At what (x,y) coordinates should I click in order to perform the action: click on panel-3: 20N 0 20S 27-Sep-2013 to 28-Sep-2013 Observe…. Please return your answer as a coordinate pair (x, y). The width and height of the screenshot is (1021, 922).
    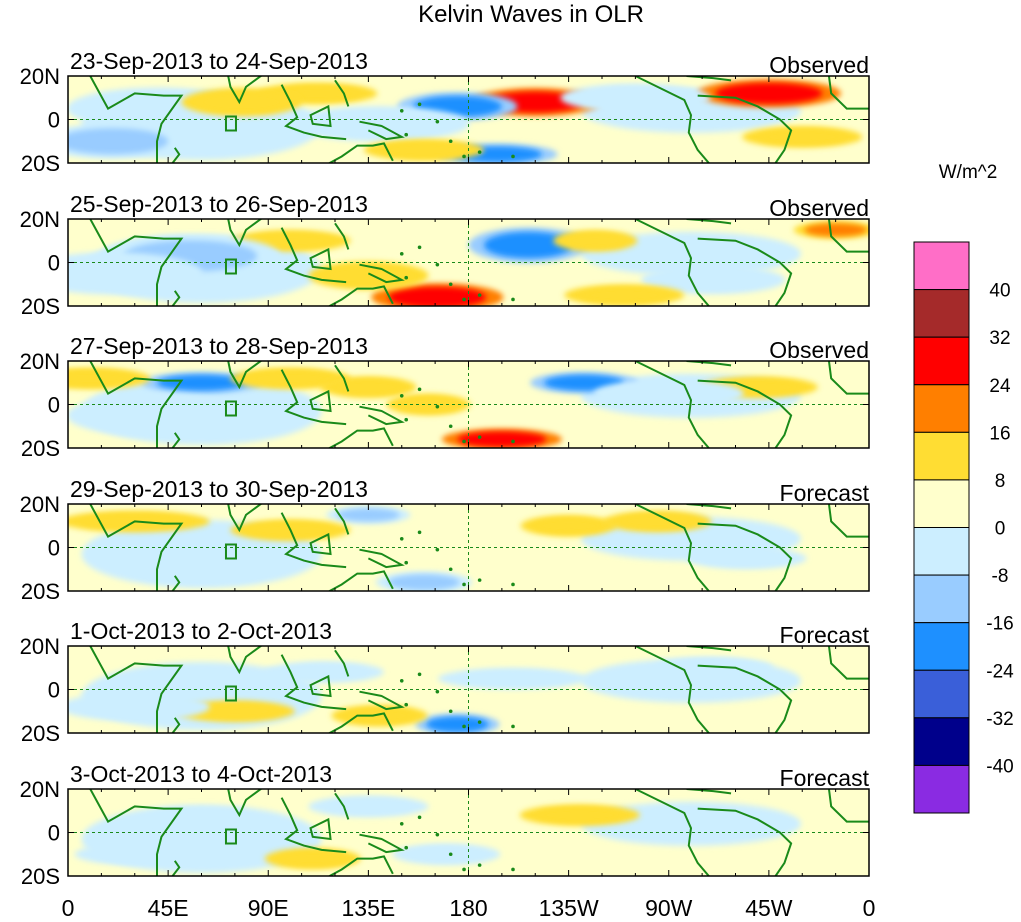
    Looking at the image, I should click on (445, 397).